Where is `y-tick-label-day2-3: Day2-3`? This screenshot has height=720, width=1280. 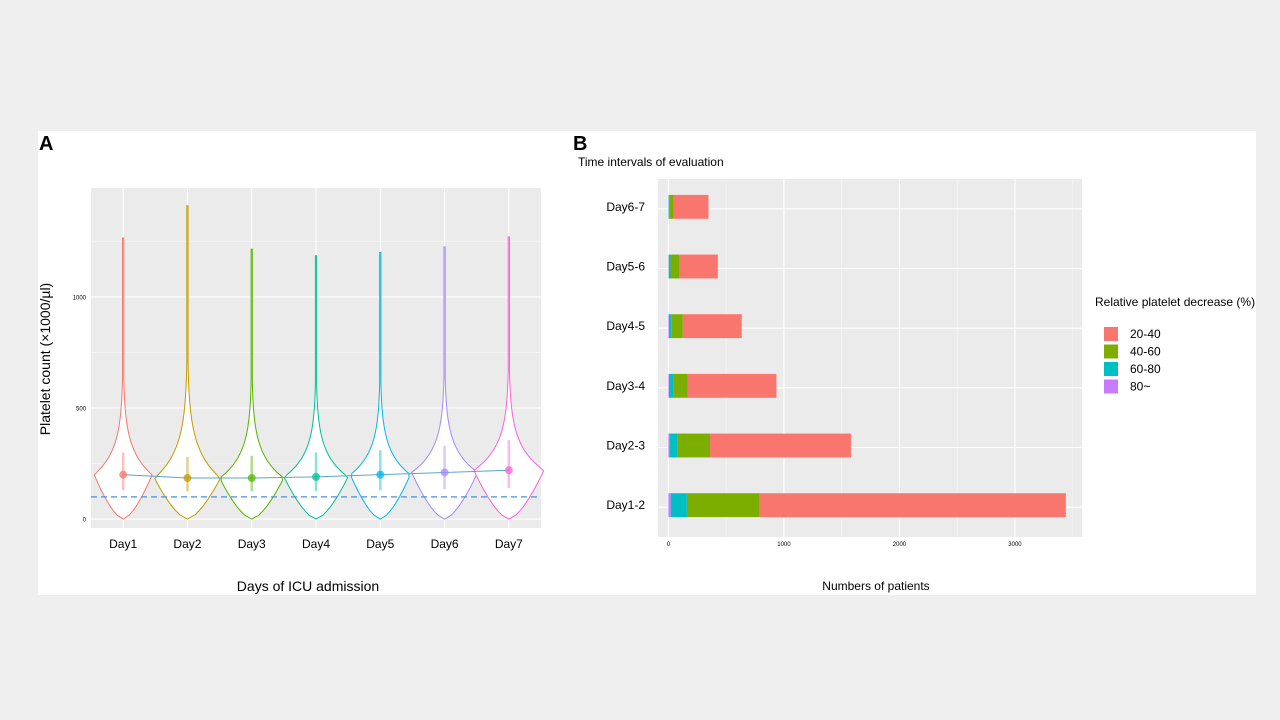
y-tick-label-day2-3: Day2-3 is located at coordinates (625, 446).